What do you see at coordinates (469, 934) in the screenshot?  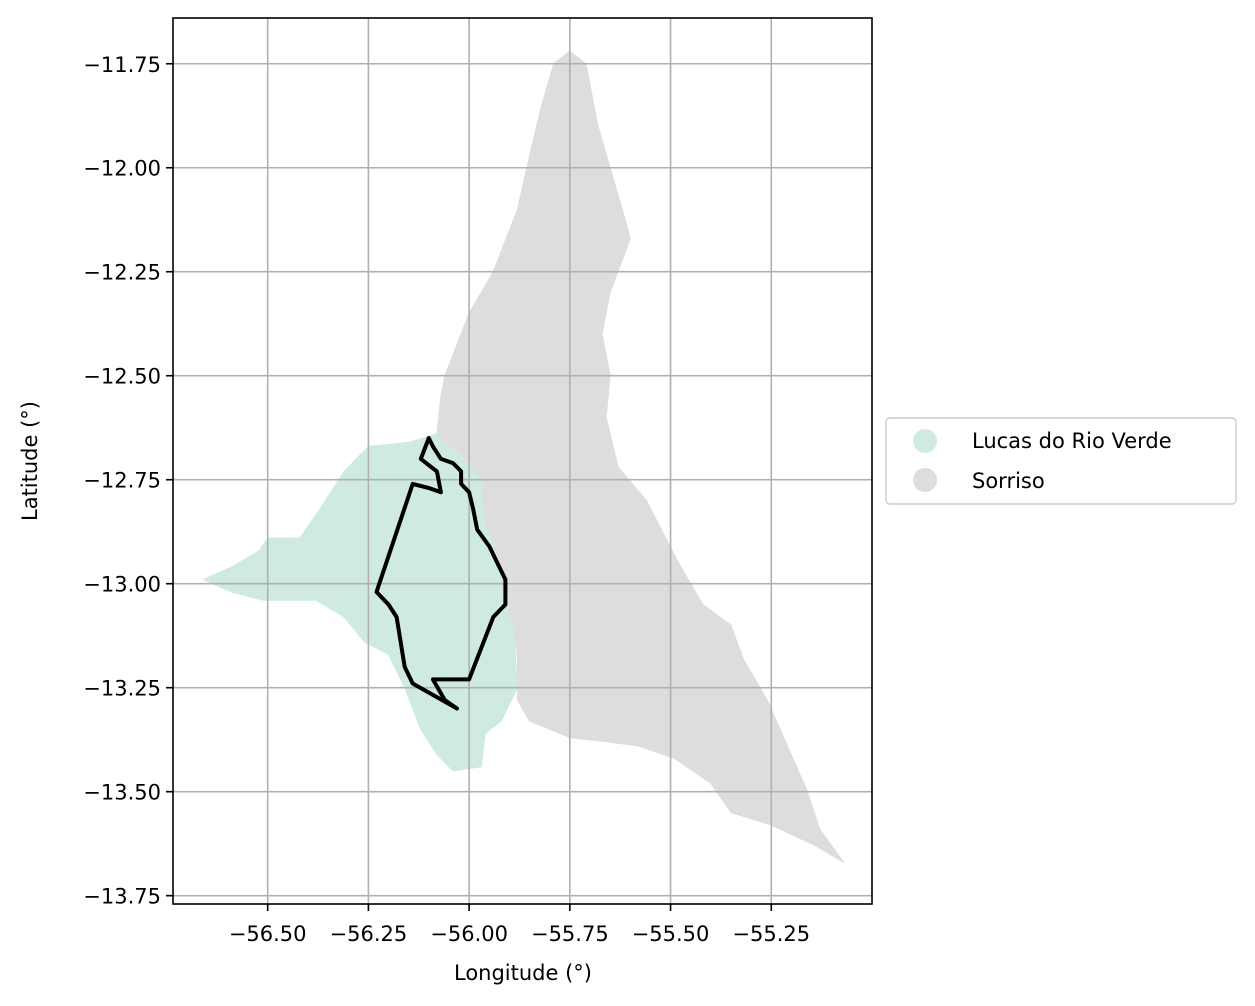 I see `x-tick-label: −56.00` at bounding box center [469, 934].